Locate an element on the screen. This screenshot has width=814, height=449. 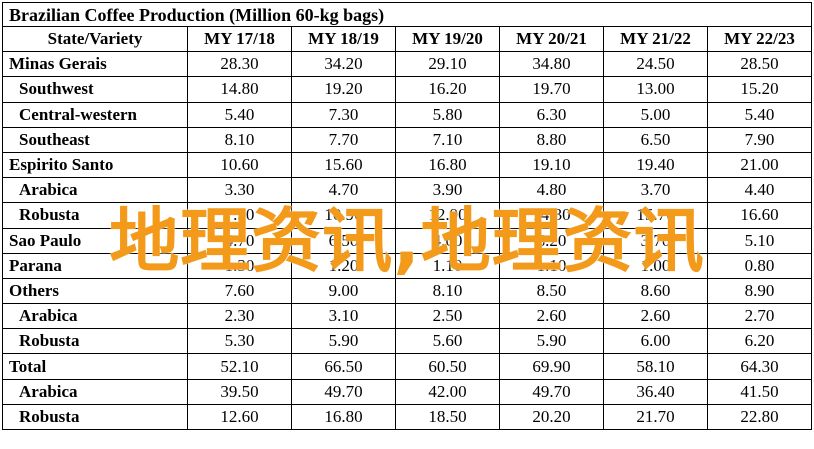
column-header: MY 18/19 is located at coordinates (343, 39).